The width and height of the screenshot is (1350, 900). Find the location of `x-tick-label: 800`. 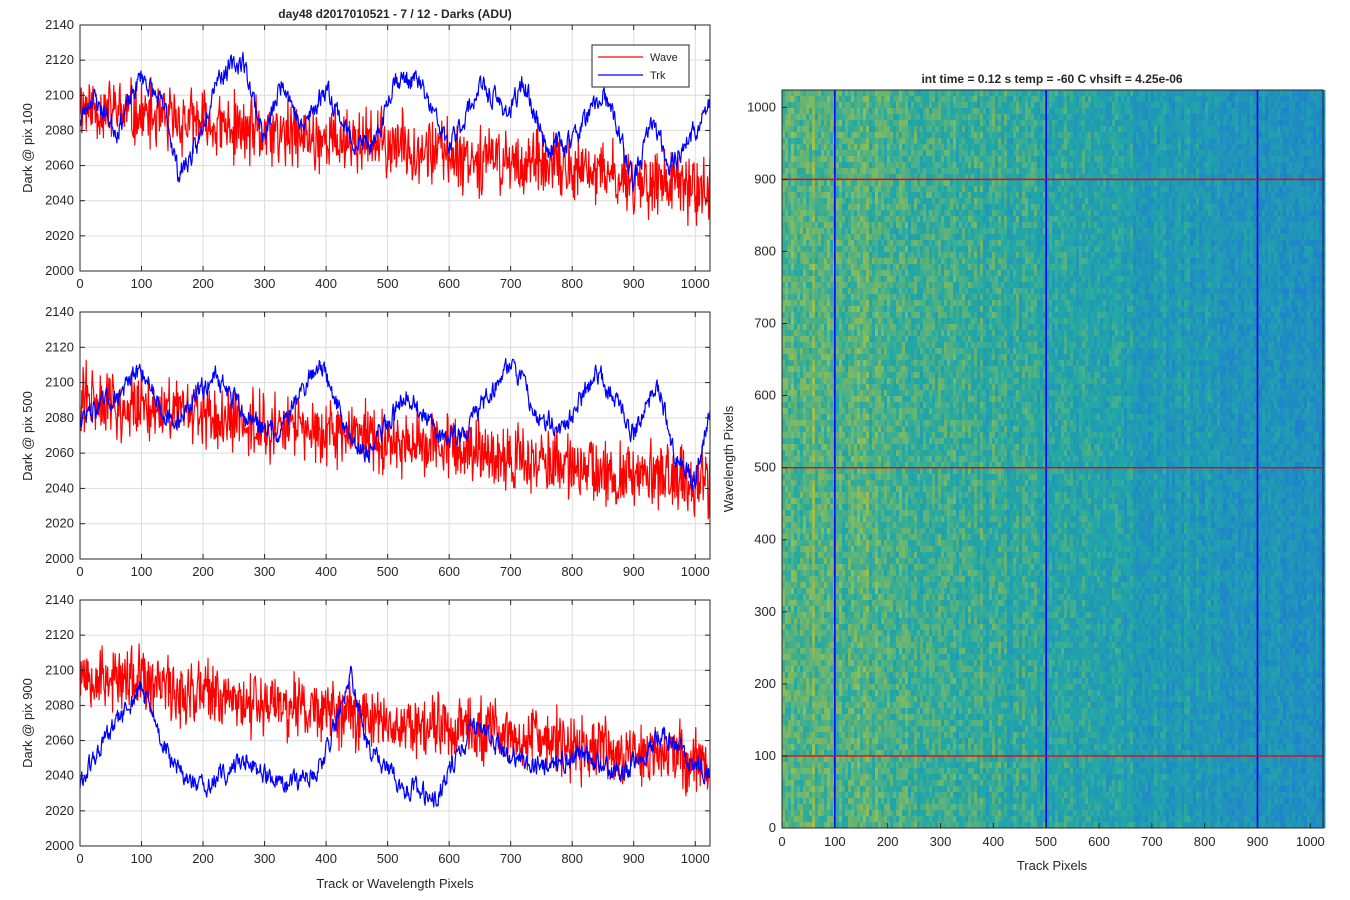

x-tick-label: 800 is located at coordinates (572, 858).